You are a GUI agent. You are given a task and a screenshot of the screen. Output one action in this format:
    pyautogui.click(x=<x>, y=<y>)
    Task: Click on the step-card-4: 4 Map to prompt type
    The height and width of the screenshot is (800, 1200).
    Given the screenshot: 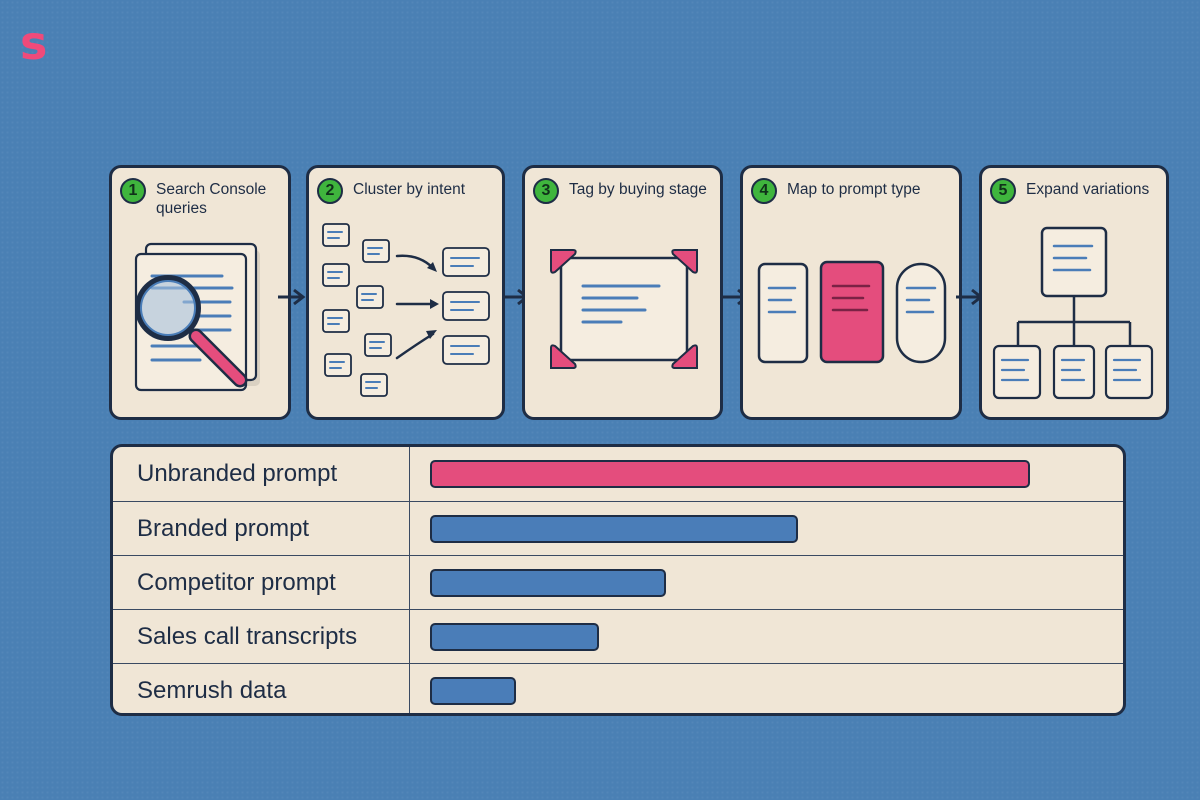 What is the action you would take?
    pyautogui.click(x=851, y=292)
    